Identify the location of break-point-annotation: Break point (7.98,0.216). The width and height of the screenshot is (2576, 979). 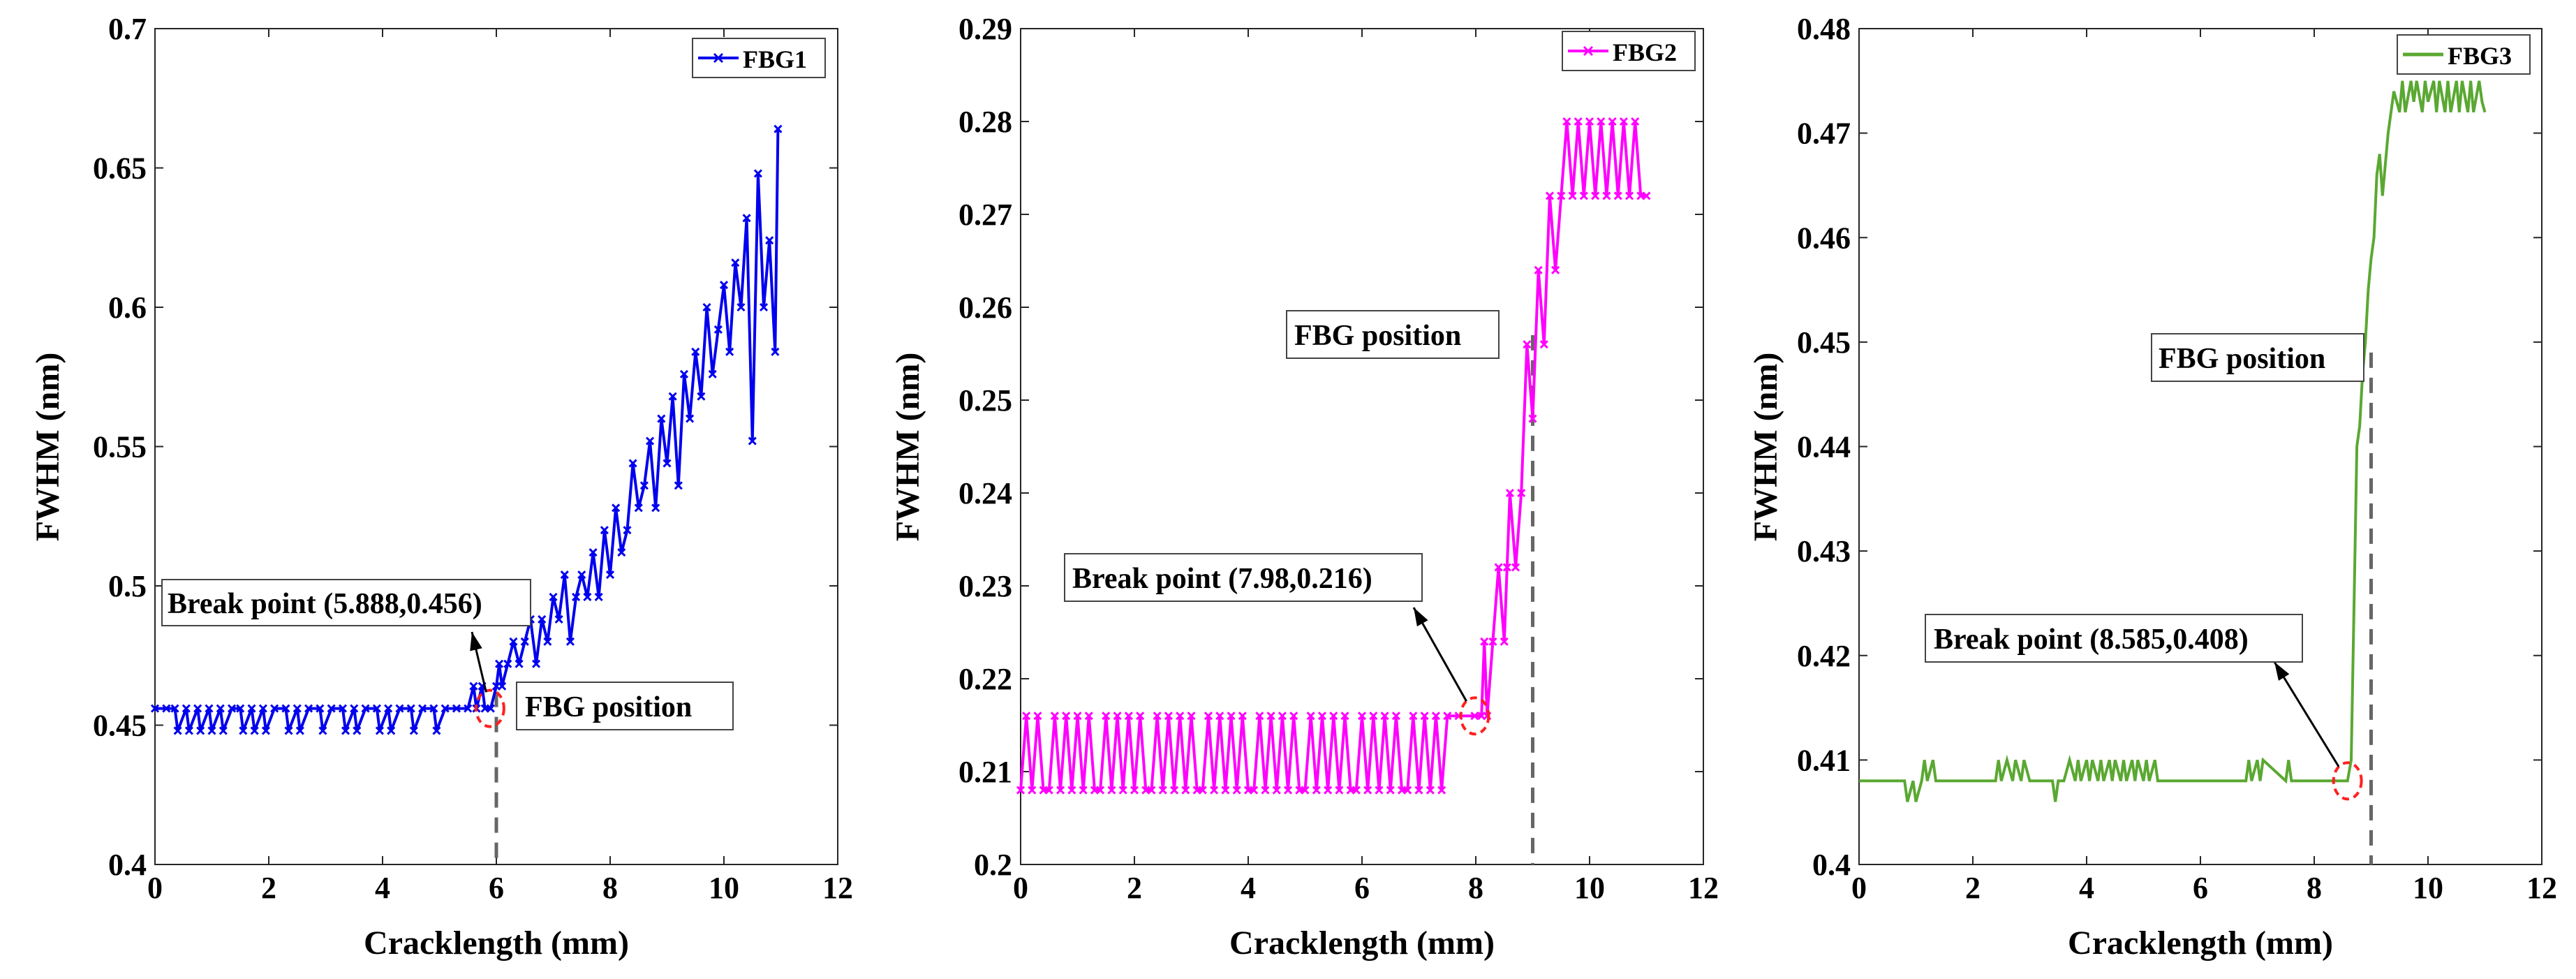
(1243, 577).